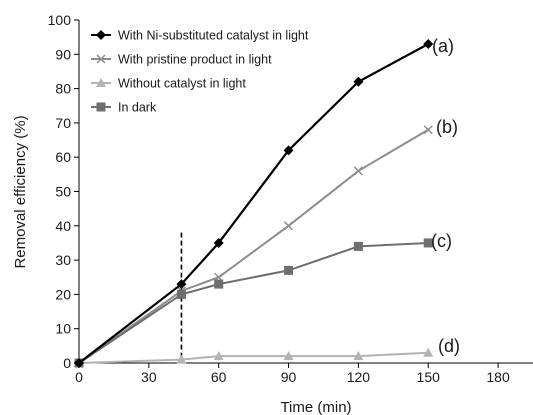 The width and height of the screenshot is (533, 415). I want to click on x-tick-label: 150, so click(429, 377).